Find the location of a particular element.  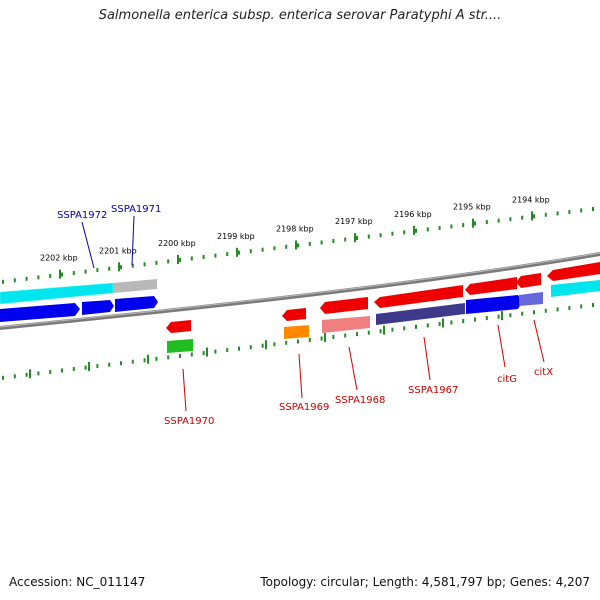

feature-cyan-right is located at coordinates (575, 288).